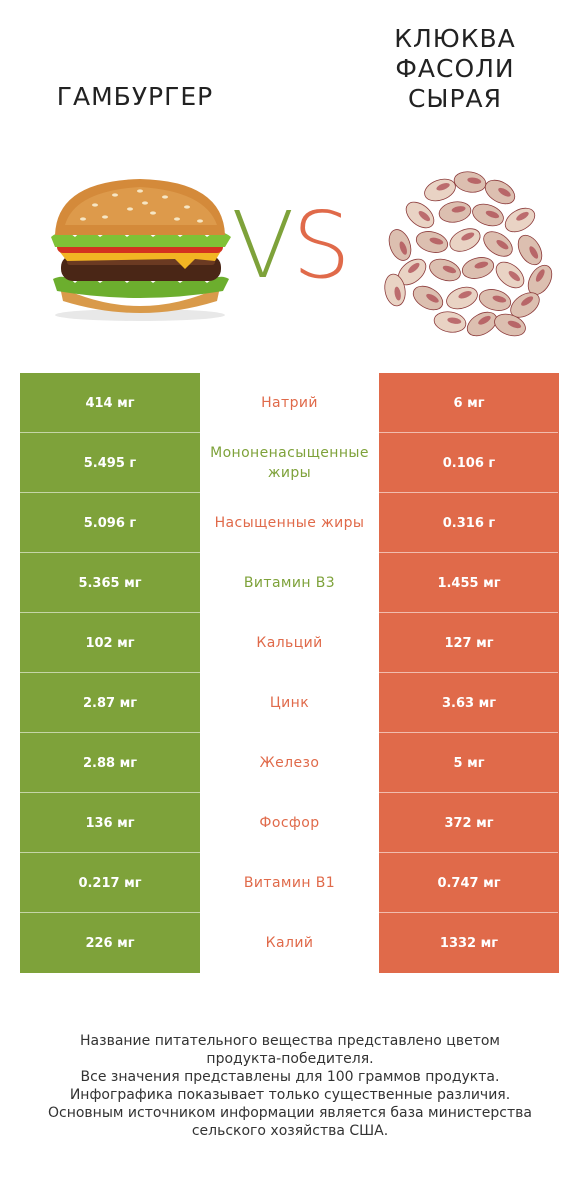  Describe the element at coordinates (469, 703) in the screenshot. I see `right-value: 3.63 мг` at that location.